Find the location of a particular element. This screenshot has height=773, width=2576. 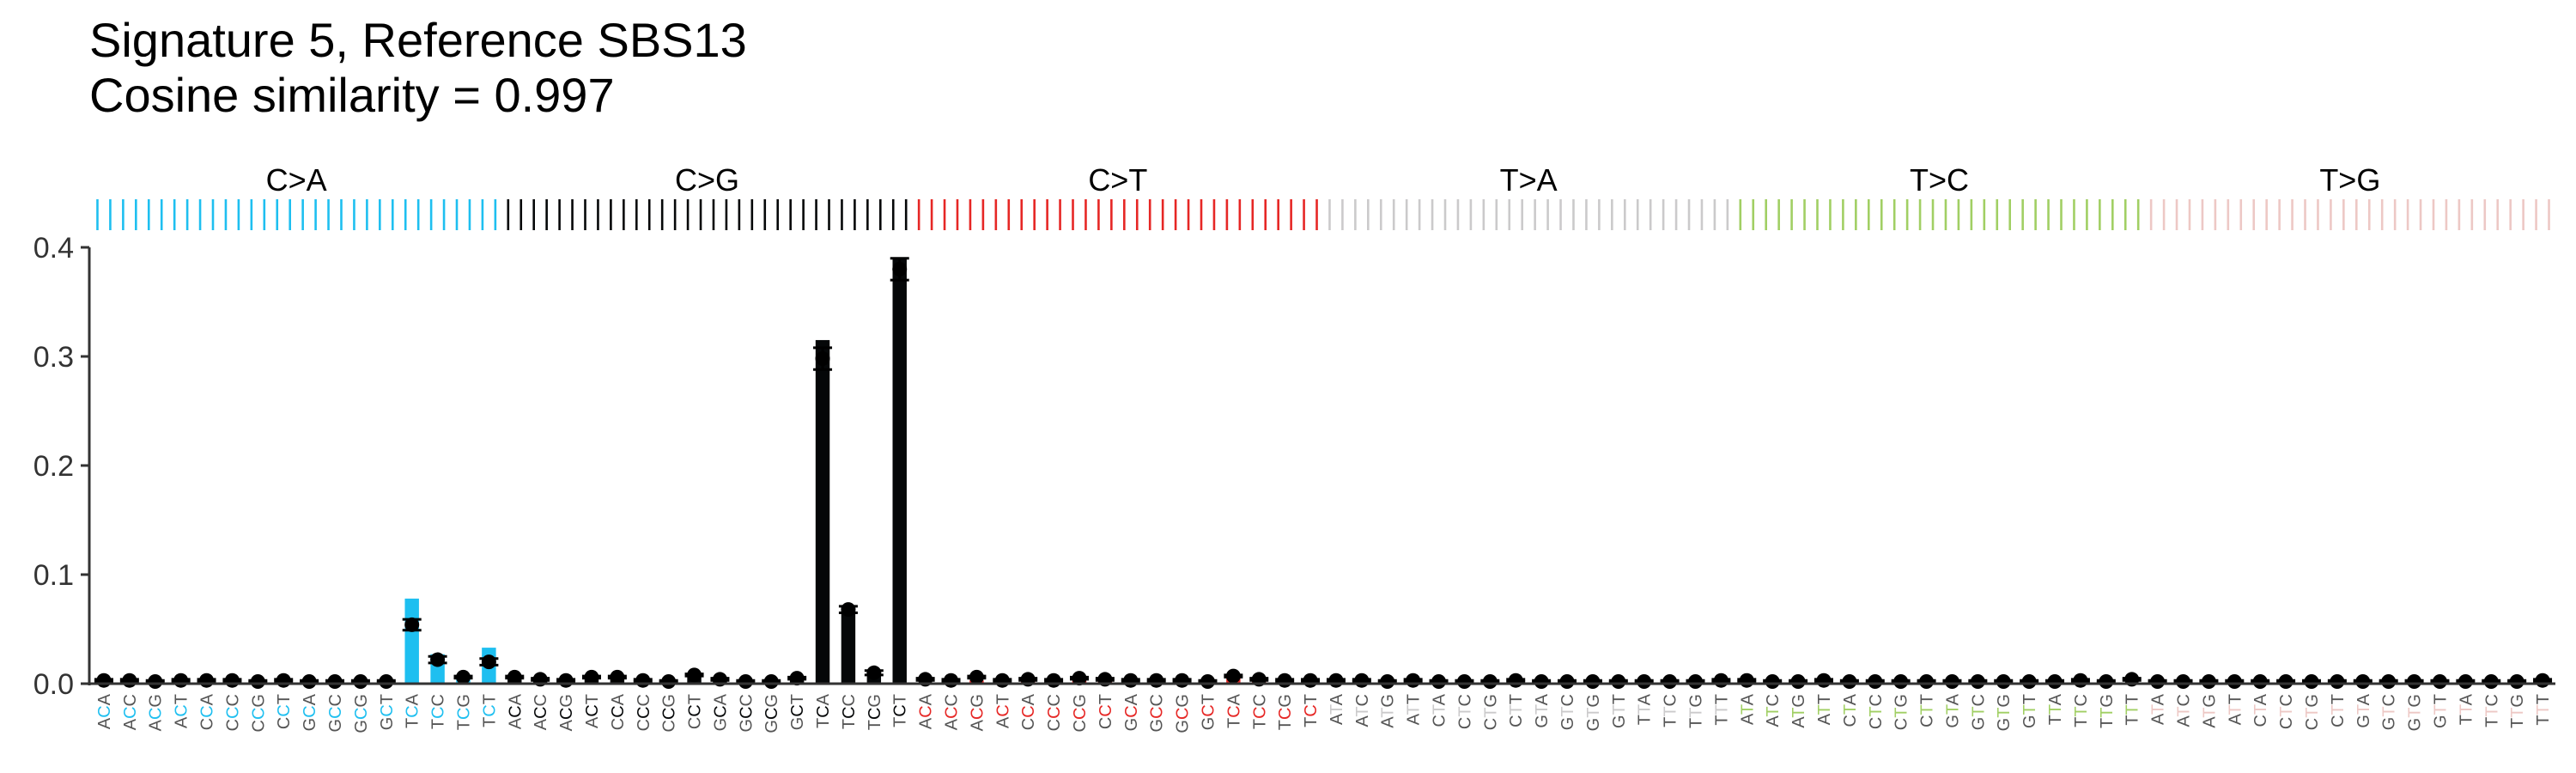

mutation-class-header: C>A C>G C>T T>A T>C T>G is located at coordinates (1323, 196).